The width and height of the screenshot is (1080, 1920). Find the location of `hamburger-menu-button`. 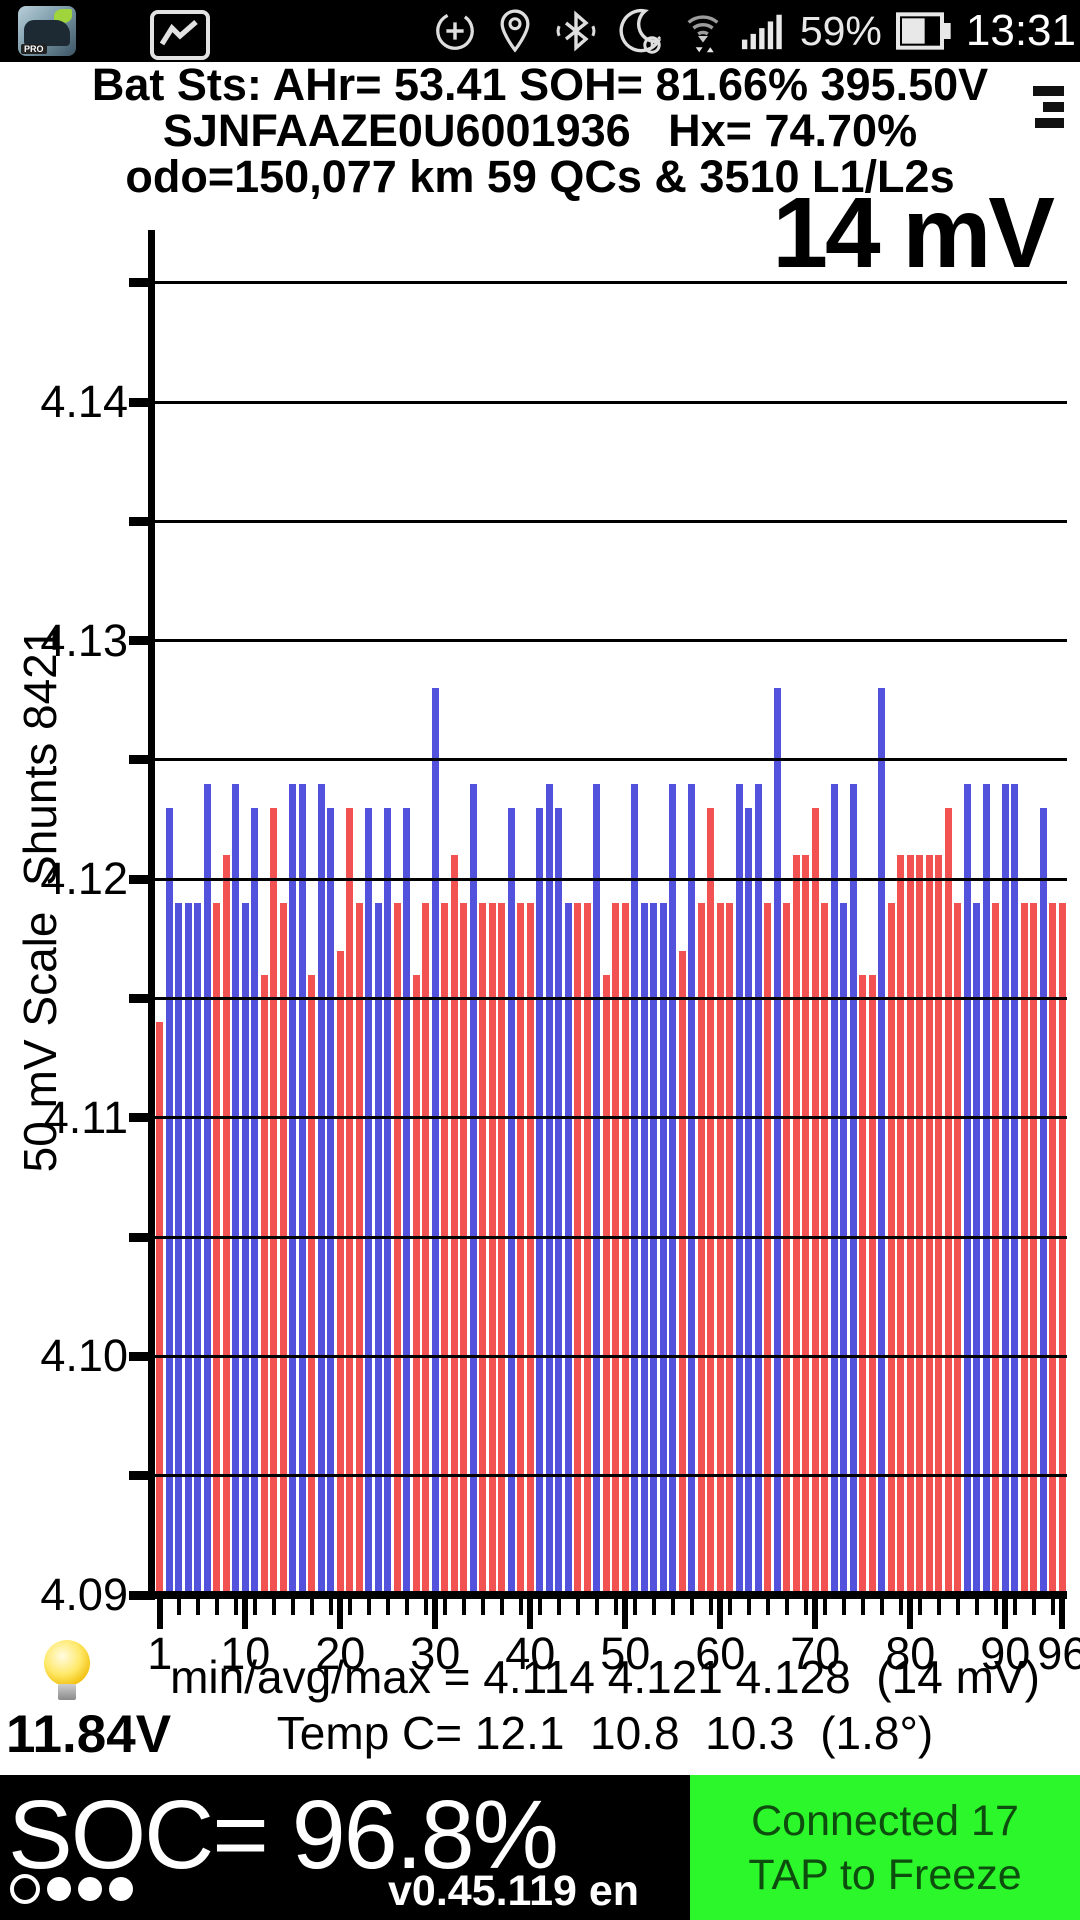

hamburger-menu-button is located at coordinates (1048, 107).